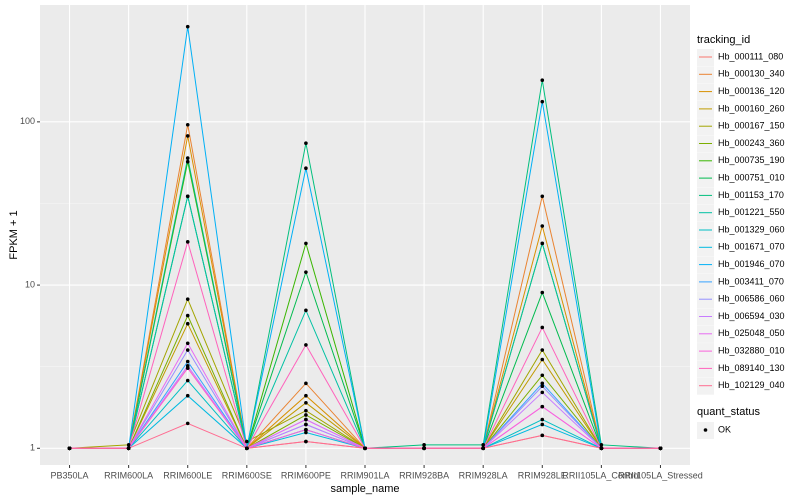  Describe the element at coordinates (751, 368) in the screenshot. I see `legend-label: Hb_089140_130` at that location.